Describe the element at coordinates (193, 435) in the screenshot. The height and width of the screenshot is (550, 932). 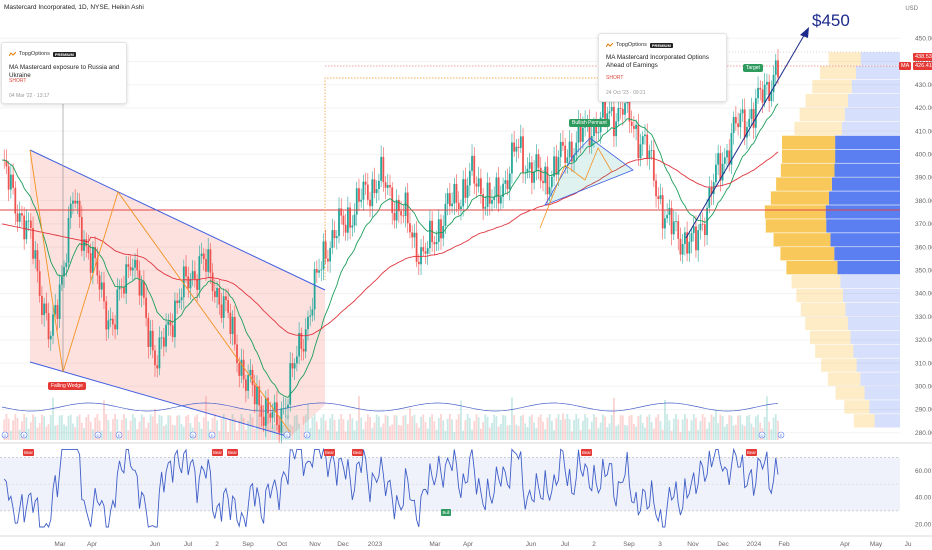
I see `event-marker` at that location.